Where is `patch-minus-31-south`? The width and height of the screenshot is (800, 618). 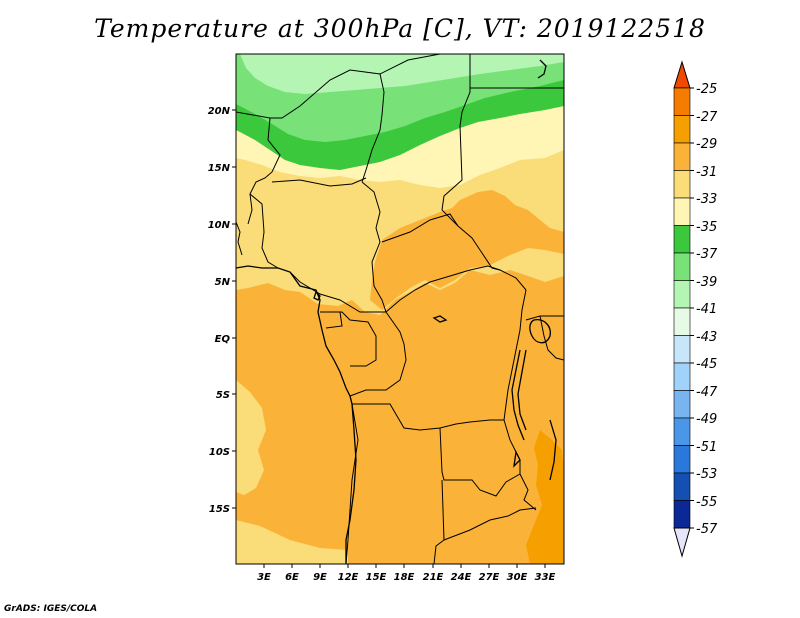 patch-minus-31-south is located at coordinates (292, 542).